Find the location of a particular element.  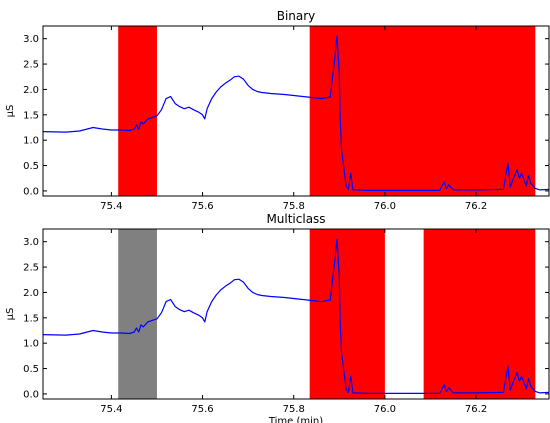

panel-2-ytick-label: 1.5 is located at coordinates (31, 318).